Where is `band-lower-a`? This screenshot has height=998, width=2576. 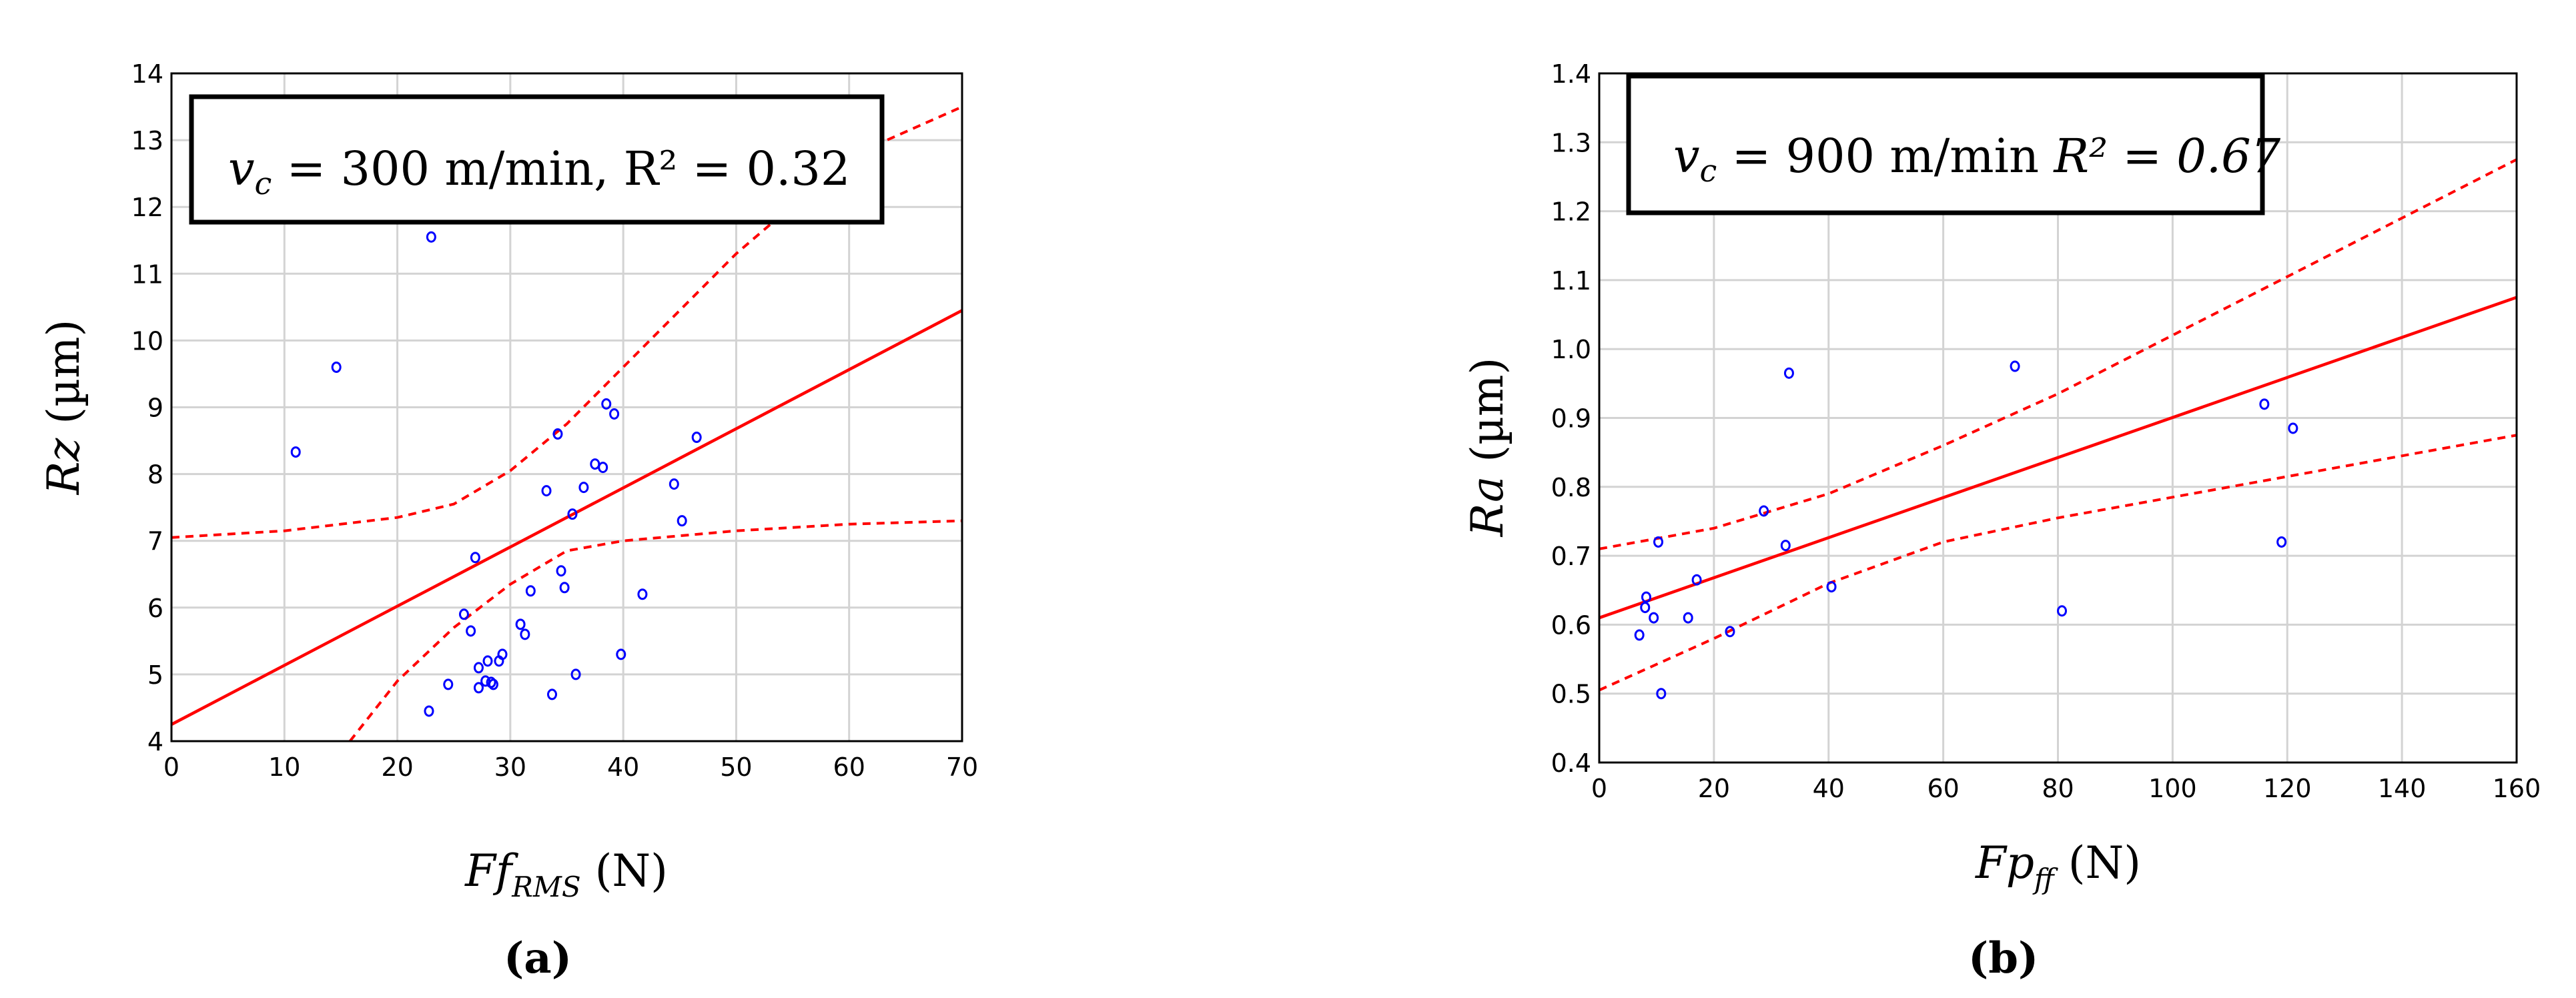
band-lower-a is located at coordinates (655, 630).